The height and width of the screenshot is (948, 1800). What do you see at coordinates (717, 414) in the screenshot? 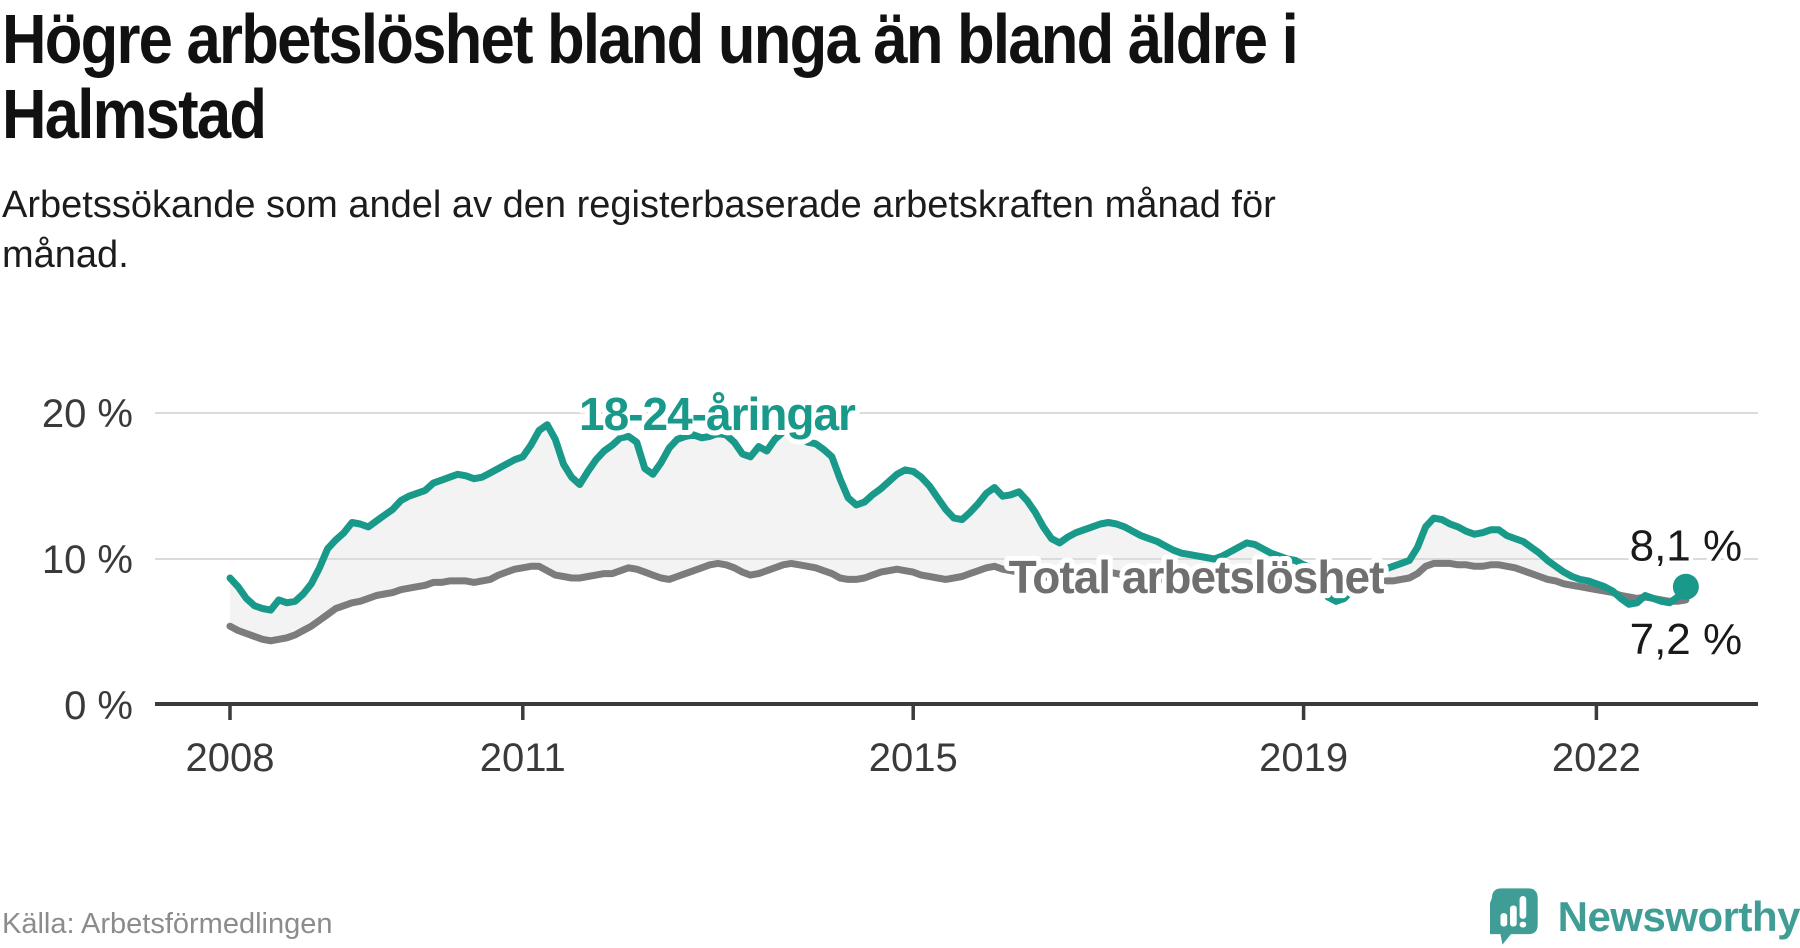
I see `series-label-youth: 18-24-åringar` at bounding box center [717, 414].